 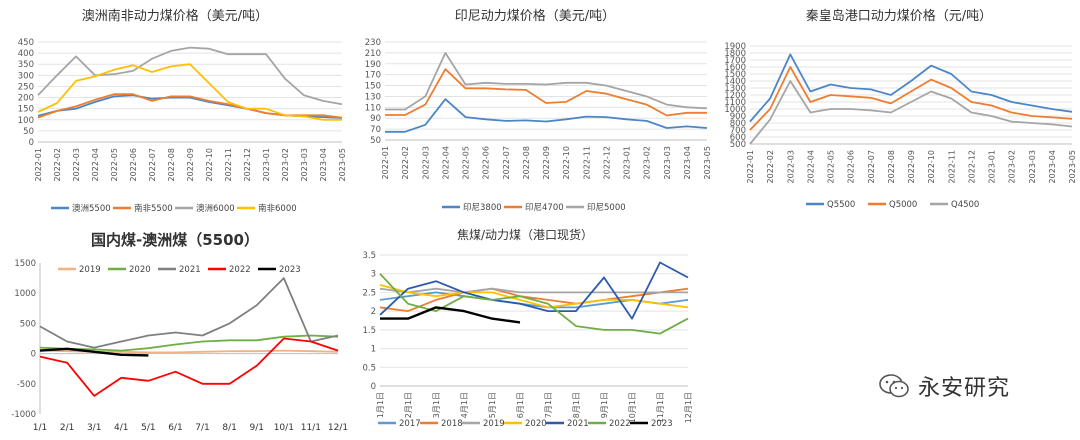 I want to click on y-tick-label: 100, so click(x=26, y=121).